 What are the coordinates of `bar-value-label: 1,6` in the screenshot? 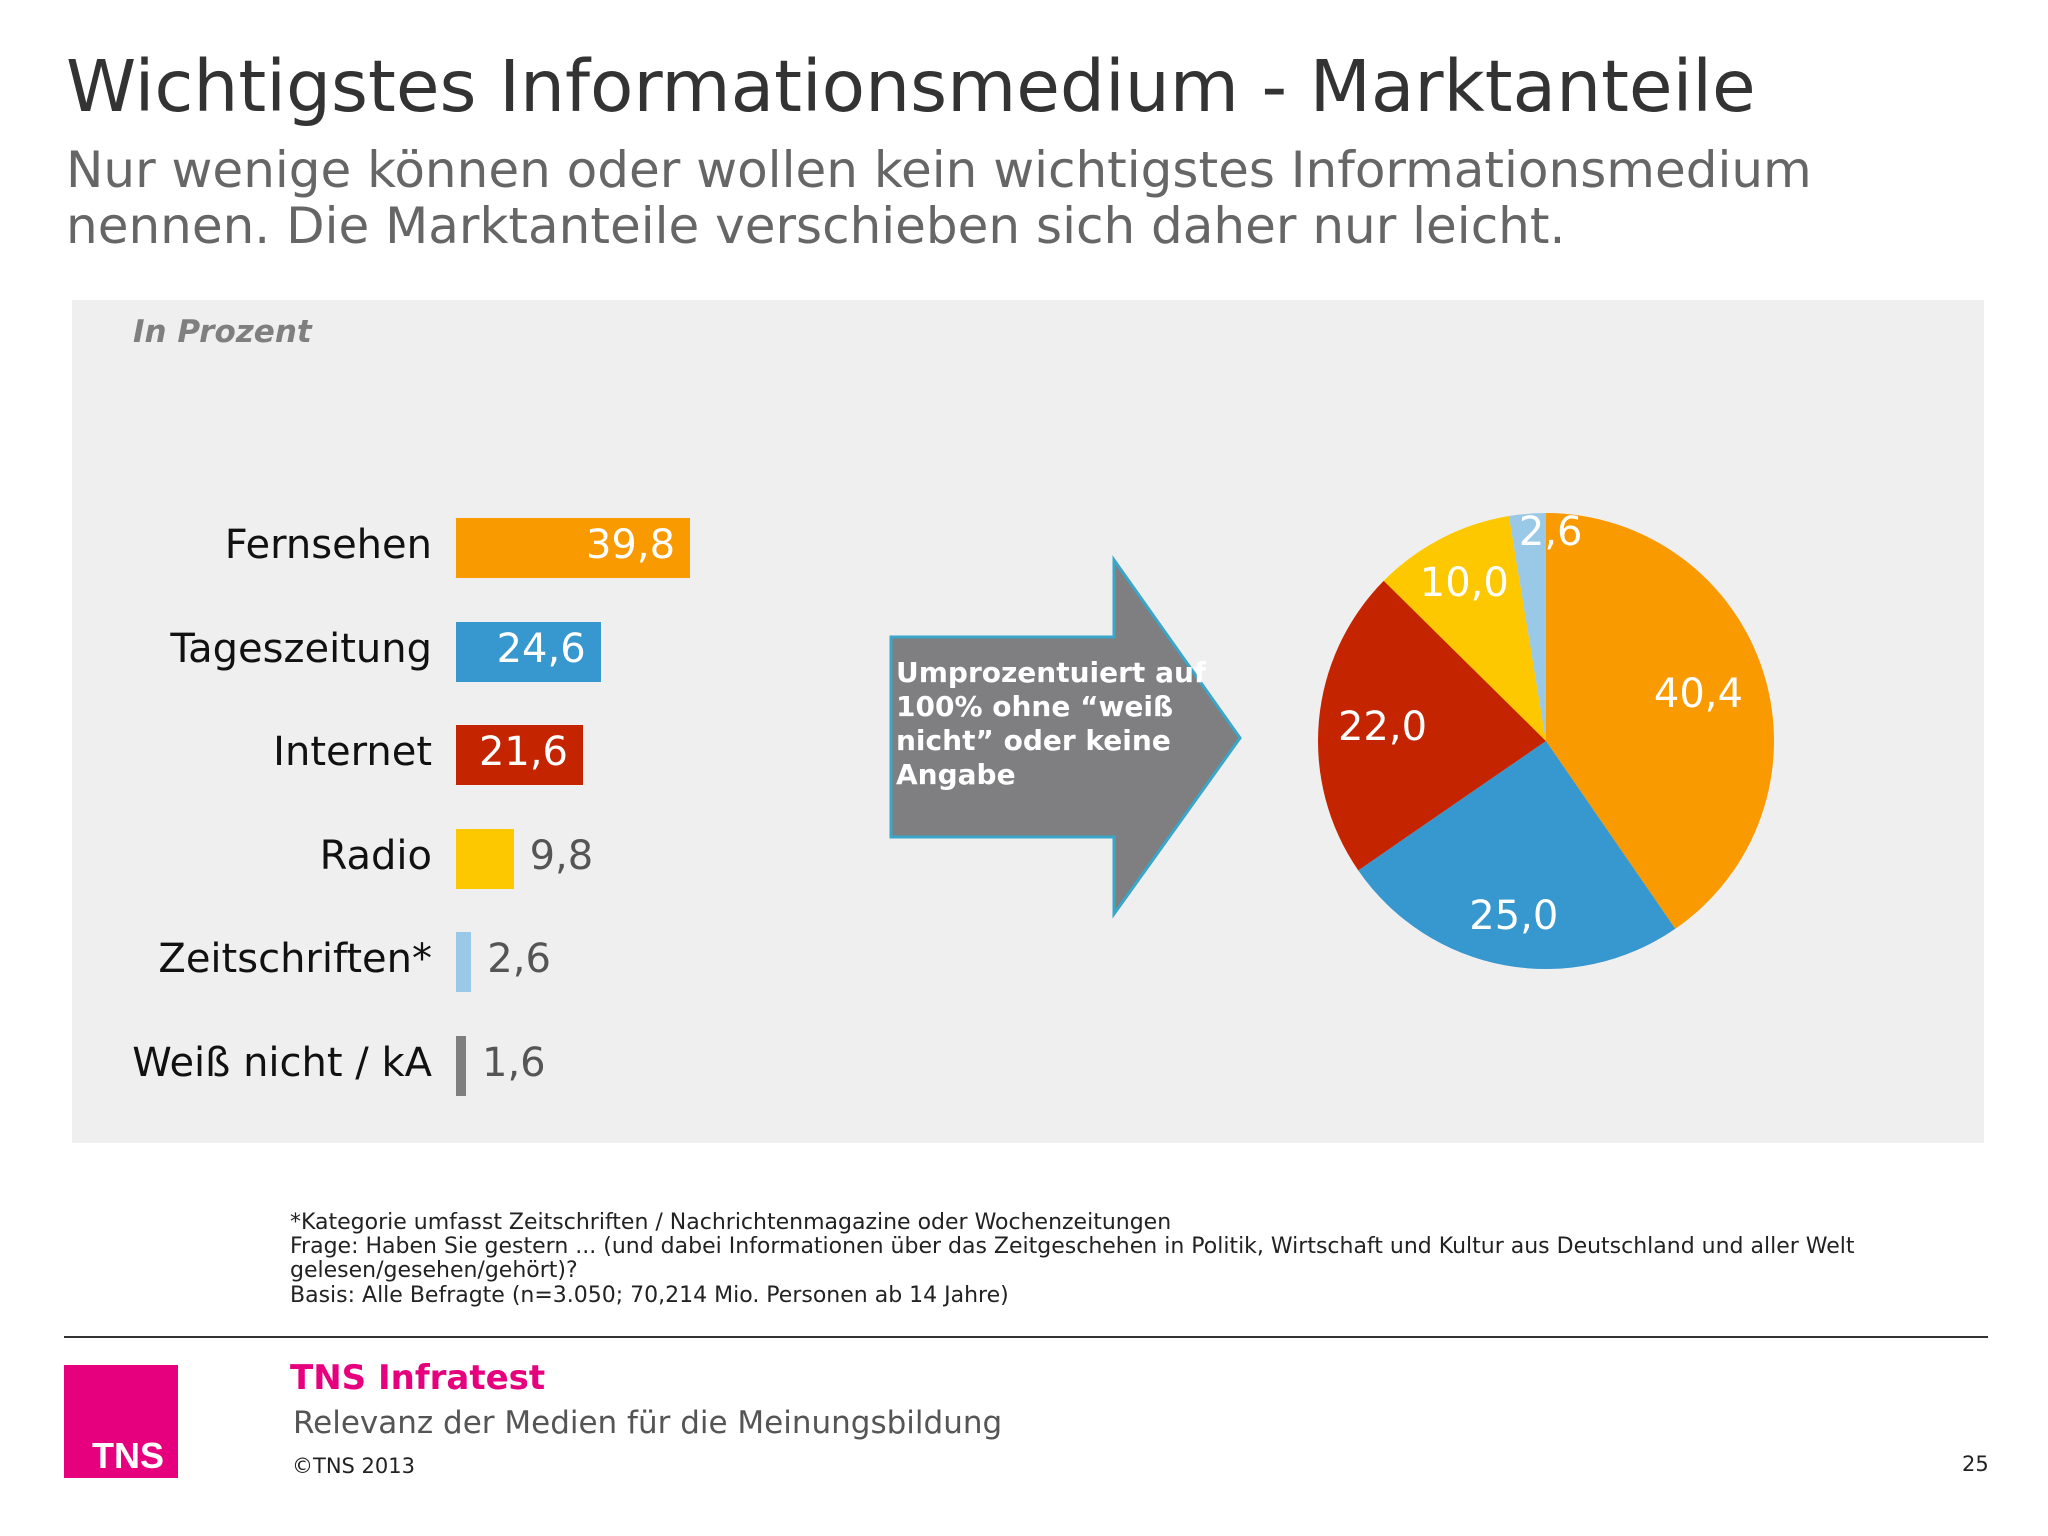 It's located at (514, 1062).